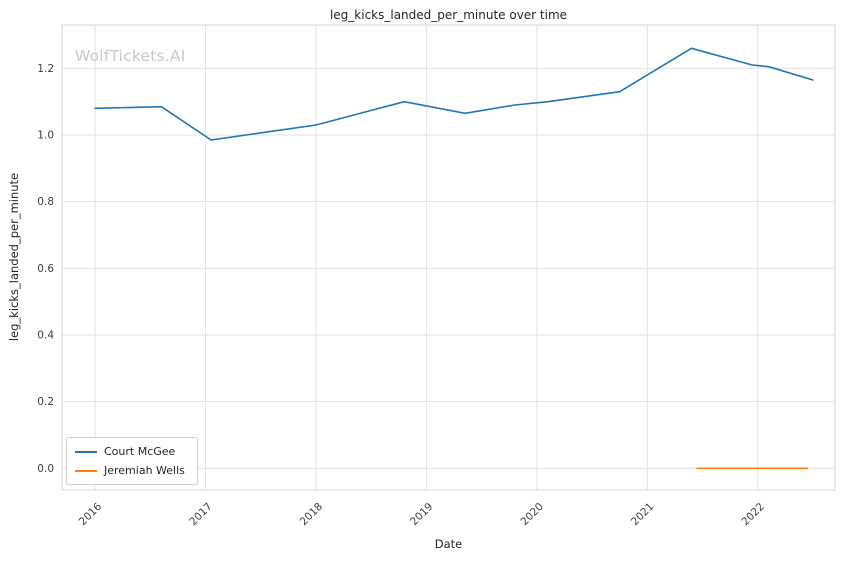  Describe the element at coordinates (200, 514) in the screenshot. I see `x-tick-label: 2017` at that location.